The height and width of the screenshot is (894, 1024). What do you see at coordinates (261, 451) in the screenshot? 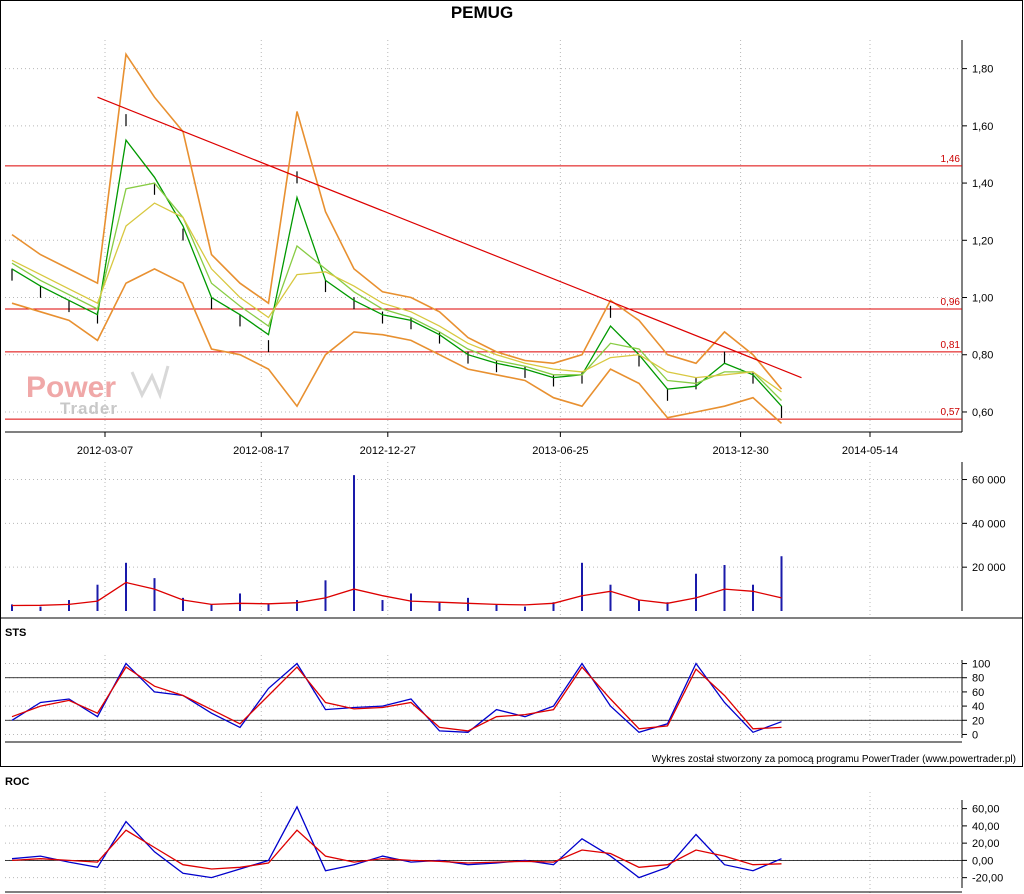
I see `price-x-tick-label: 2012-08-17` at bounding box center [261, 451].